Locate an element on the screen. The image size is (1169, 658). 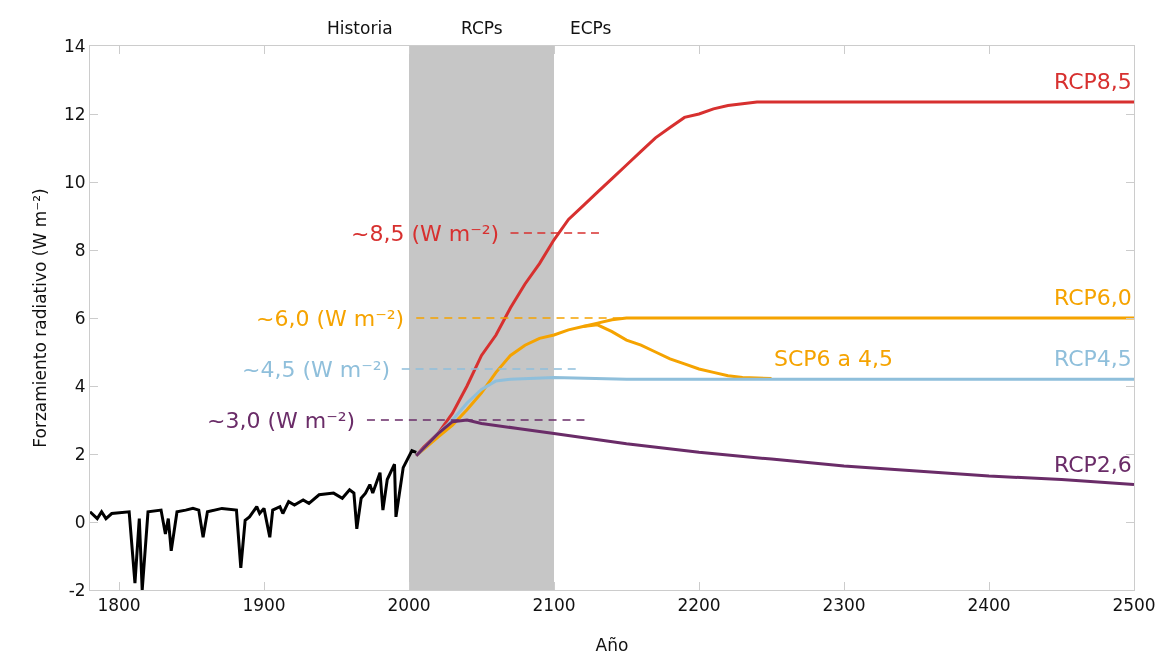
y-tick-label: 8 is located at coordinates (80, 249).